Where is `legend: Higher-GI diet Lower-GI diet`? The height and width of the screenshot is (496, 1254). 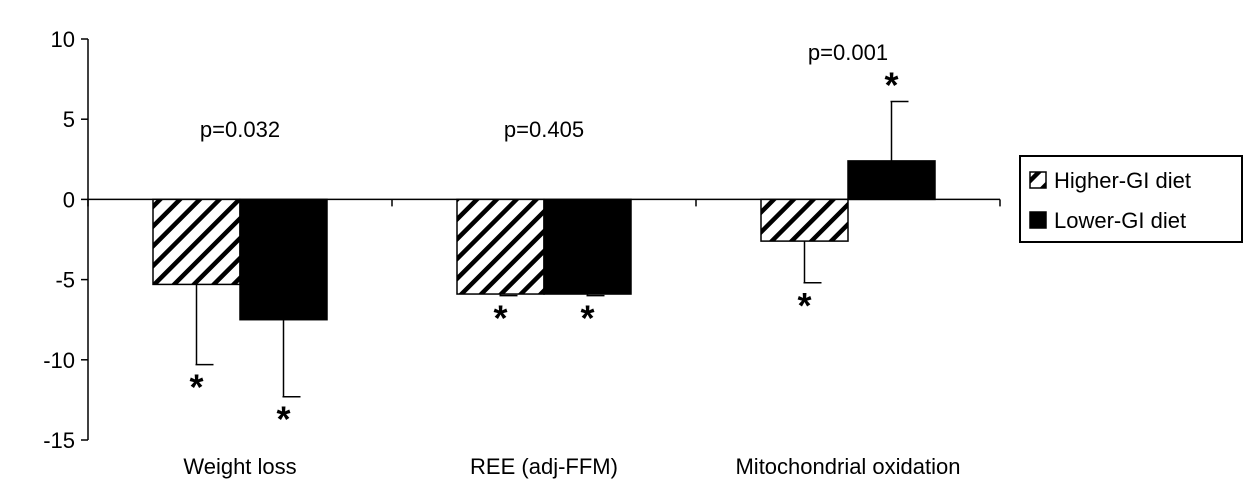
legend: Higher-GI diet Lower-GI diet is located at coordinates (1131, 199).